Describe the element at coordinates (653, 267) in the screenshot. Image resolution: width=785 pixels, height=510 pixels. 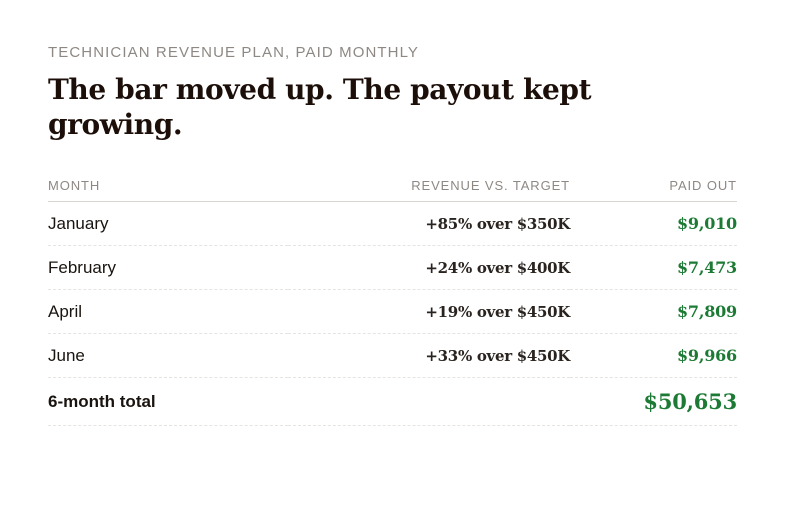
I see `row-paid: $7,473` at that location.